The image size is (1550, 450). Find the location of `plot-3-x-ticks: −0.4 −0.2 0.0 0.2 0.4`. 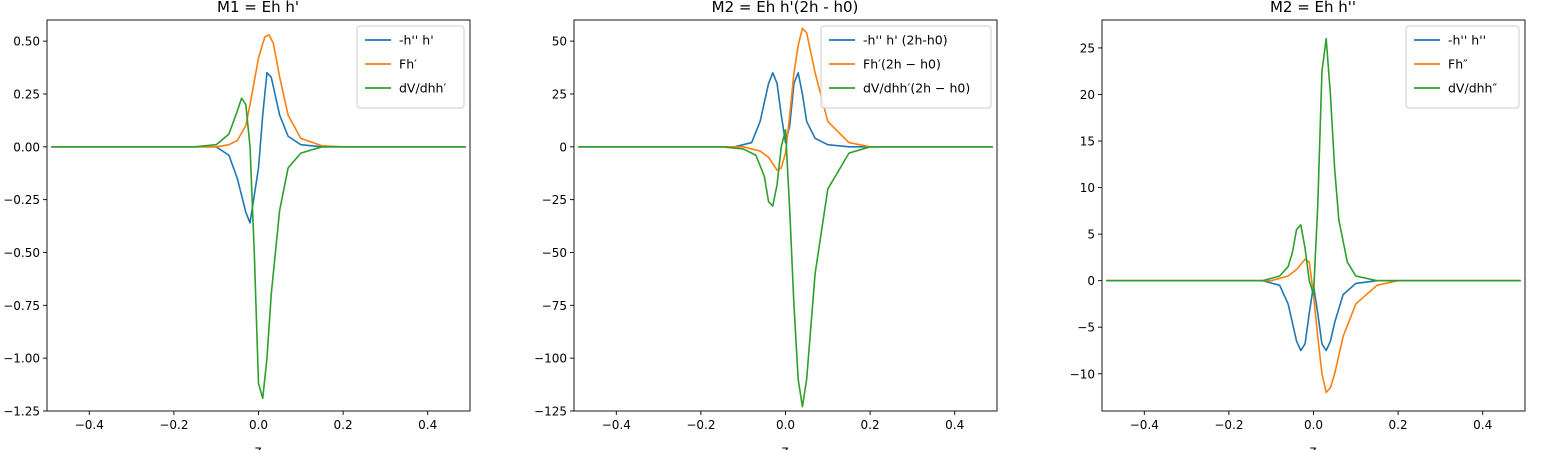

plot-3-x-ticks: −0.4 −0.2 0.0 0.2 0.4 is located at coordinates (1311, 421).